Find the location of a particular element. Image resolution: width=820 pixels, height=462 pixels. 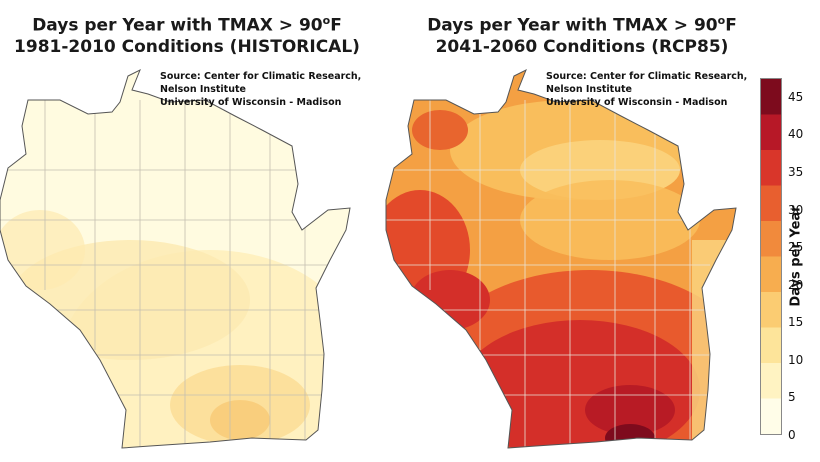

rcp-zone-lakeshore is located at coordinates (712, 344).